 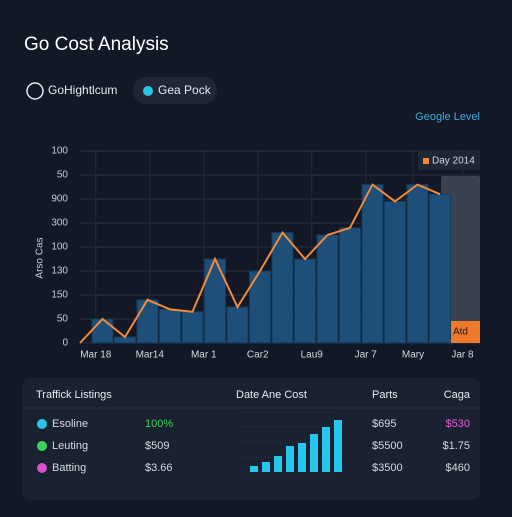 I want to click on x-tick-label: Mar14, so click(x=150, y=355).